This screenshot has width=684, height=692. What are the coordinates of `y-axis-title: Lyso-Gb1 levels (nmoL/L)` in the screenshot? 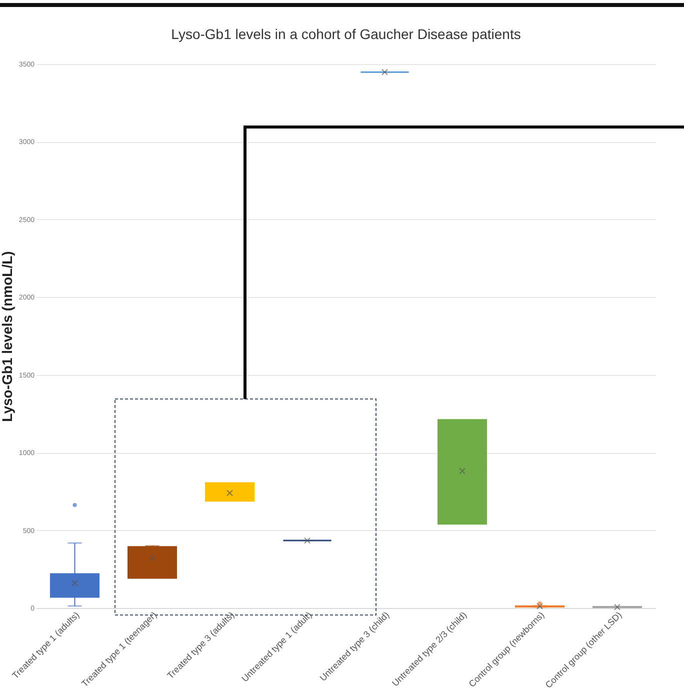 It's located at (7, 336).